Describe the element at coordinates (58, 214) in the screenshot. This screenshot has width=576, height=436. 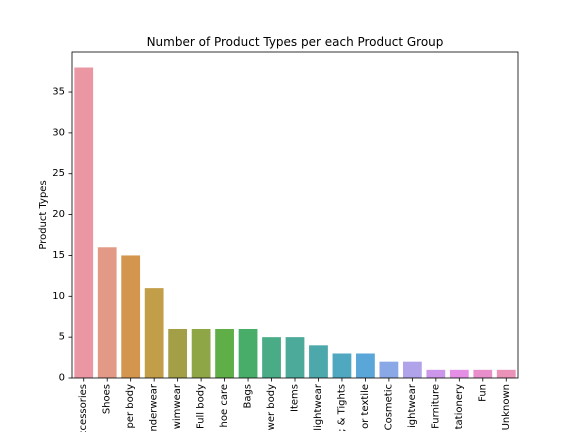
I see `y-tick-label-4: 20` at that location.